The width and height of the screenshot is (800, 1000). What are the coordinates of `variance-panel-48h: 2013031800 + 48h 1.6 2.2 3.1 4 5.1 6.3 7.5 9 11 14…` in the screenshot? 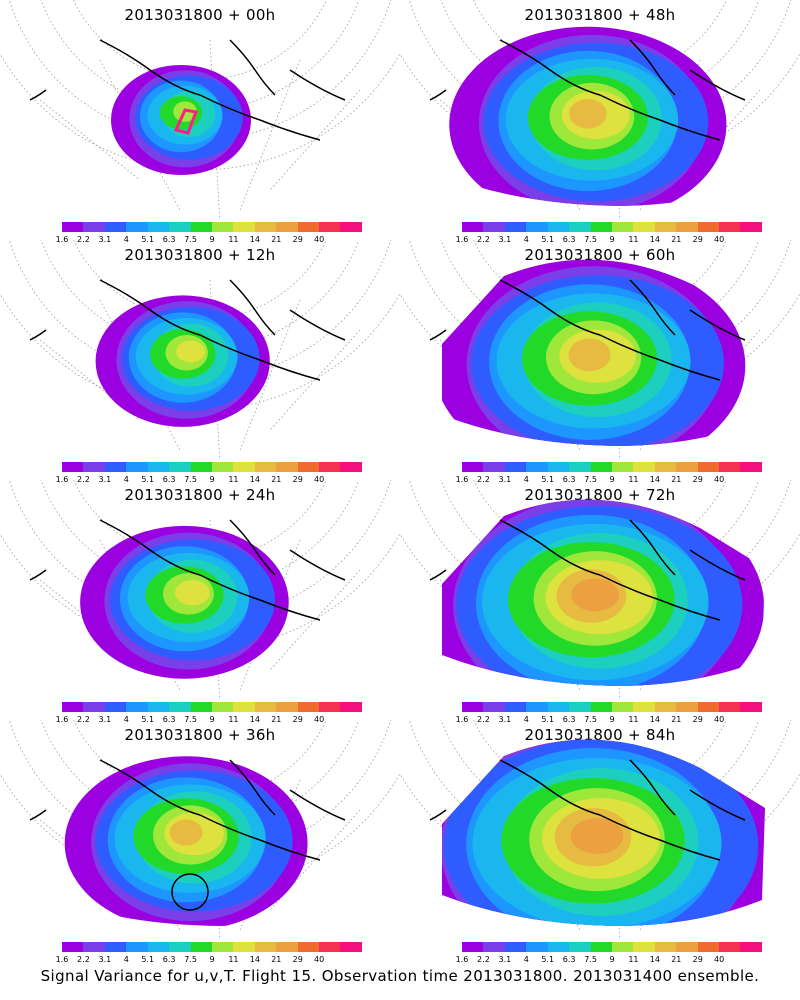 It's located at (600, 122).